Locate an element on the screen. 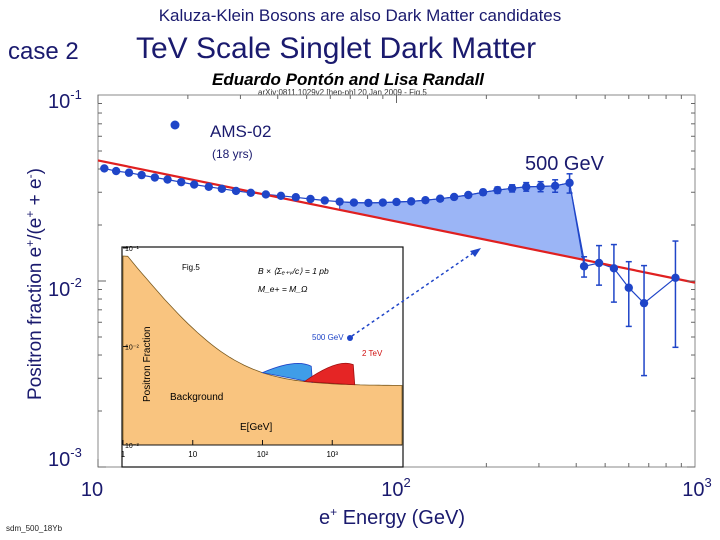 The image size is (720, 540). inset-background-label: Background is located at coordinates (196, 397).